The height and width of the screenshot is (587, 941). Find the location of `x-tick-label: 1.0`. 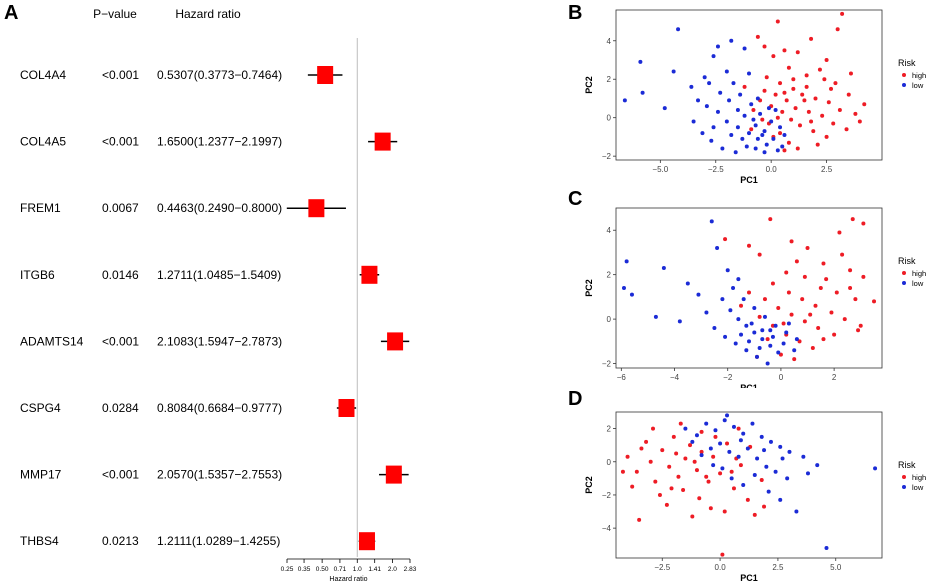

x-tick-label: 1.0 is located at coordinates (357, 569).